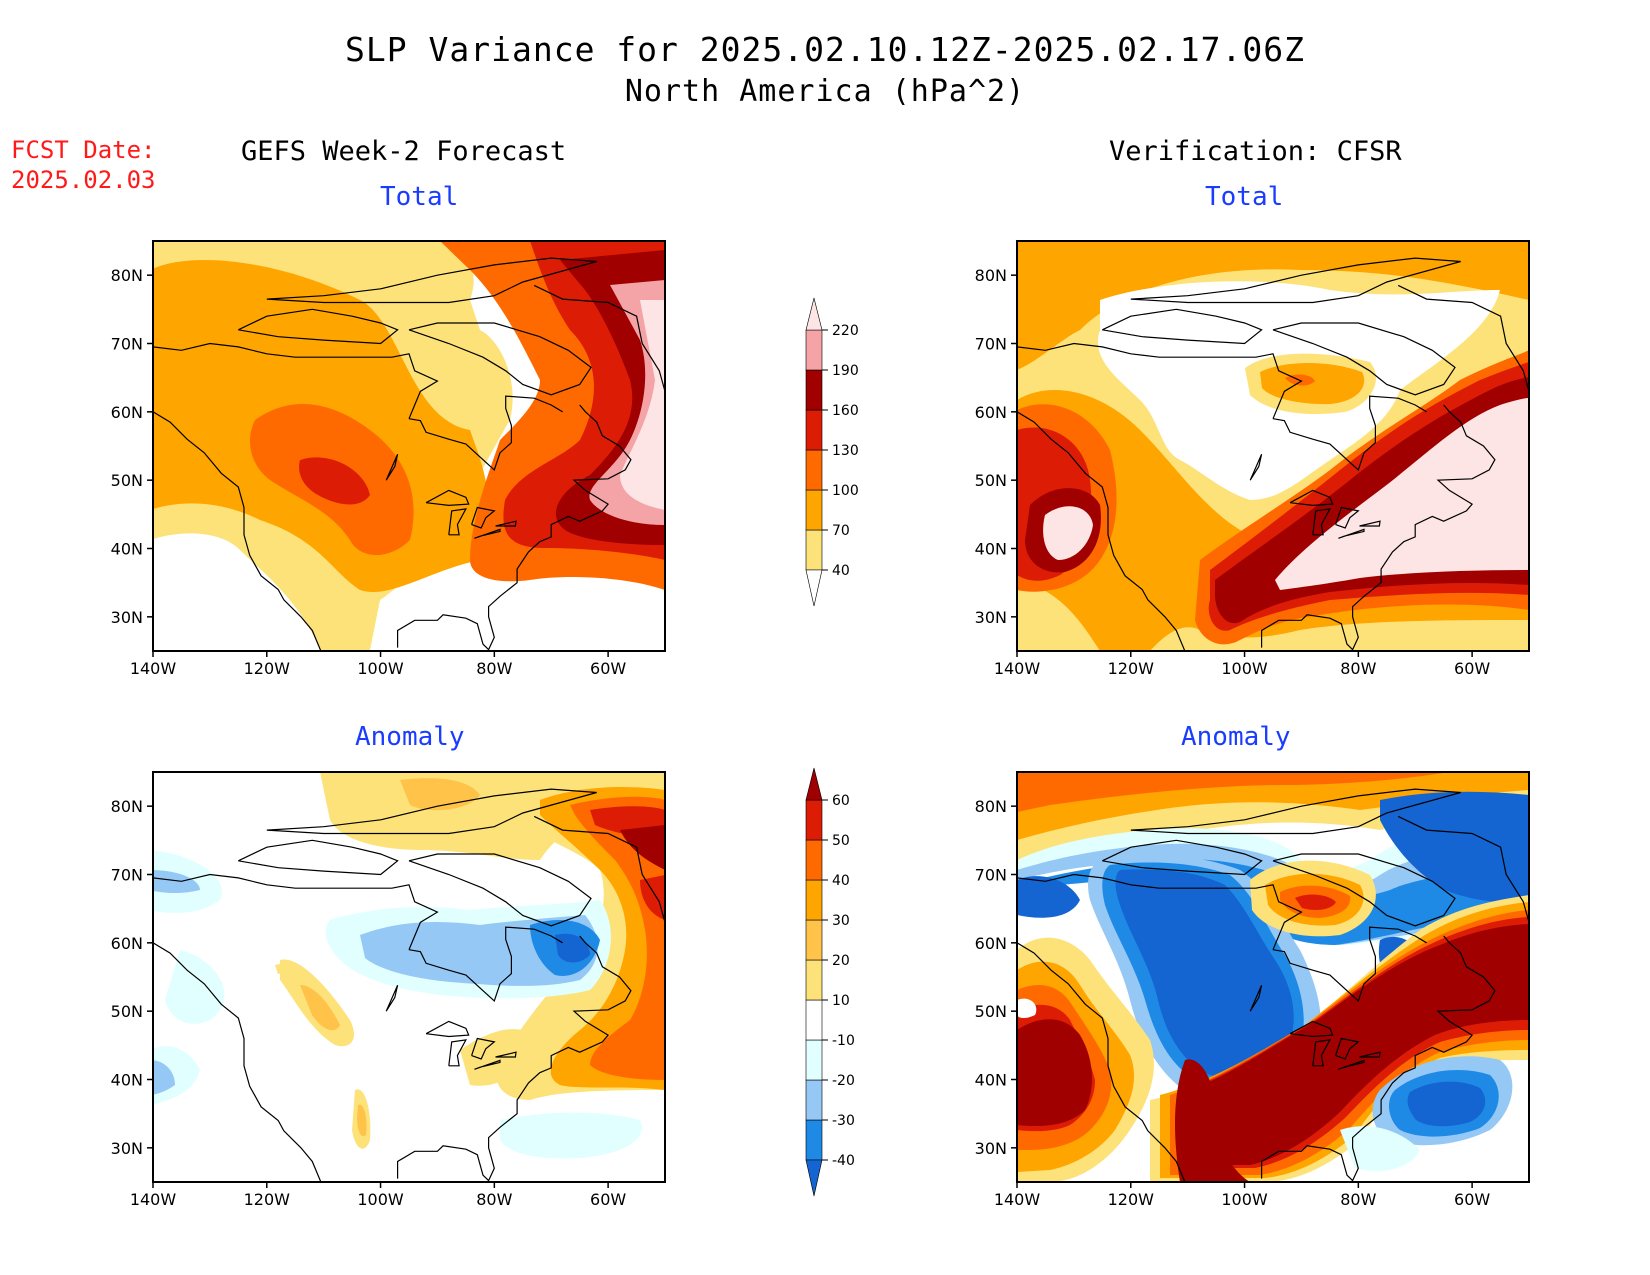 Image resolution: width=1650 pixels, height=1275 pixels. I want to click on panel-verification-total, so click(1273, 446).